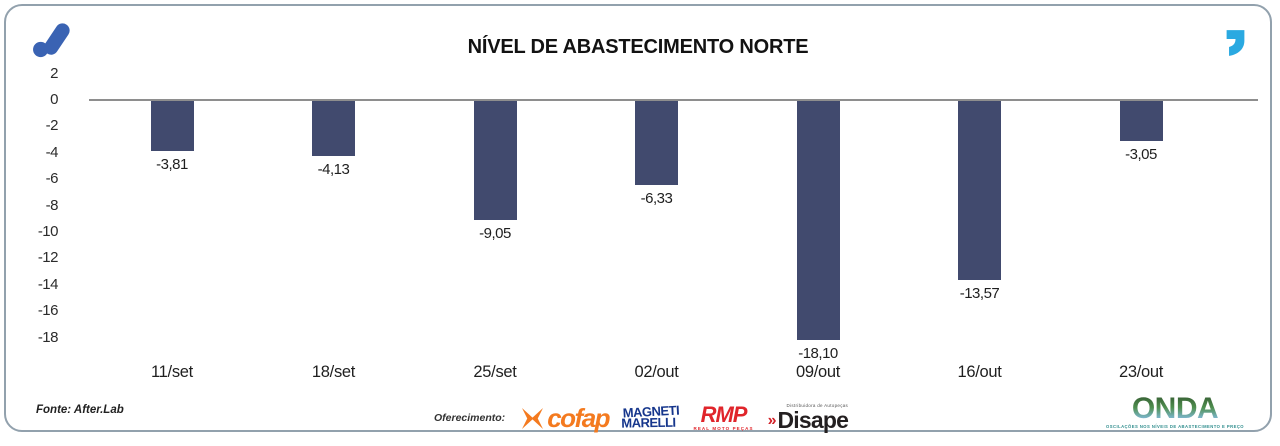  Describe the element at coordinates (333, 372) in the screenshot. I see `x-category-label: 18/set` at that location.